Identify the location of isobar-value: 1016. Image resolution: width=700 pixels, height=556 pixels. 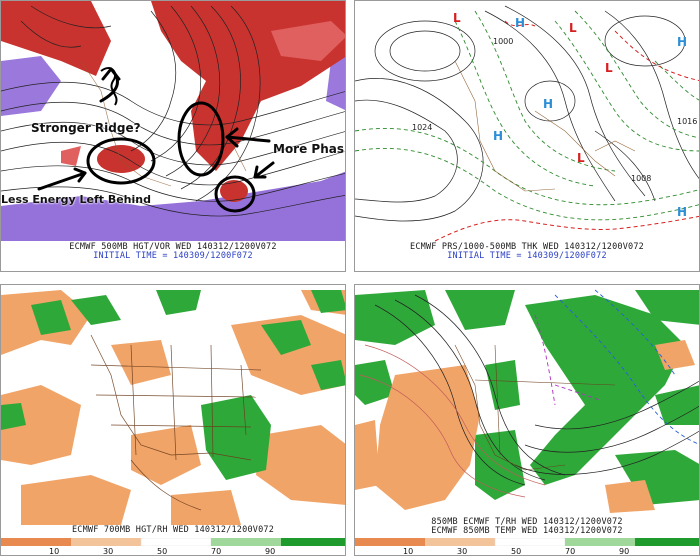
(687, 121).